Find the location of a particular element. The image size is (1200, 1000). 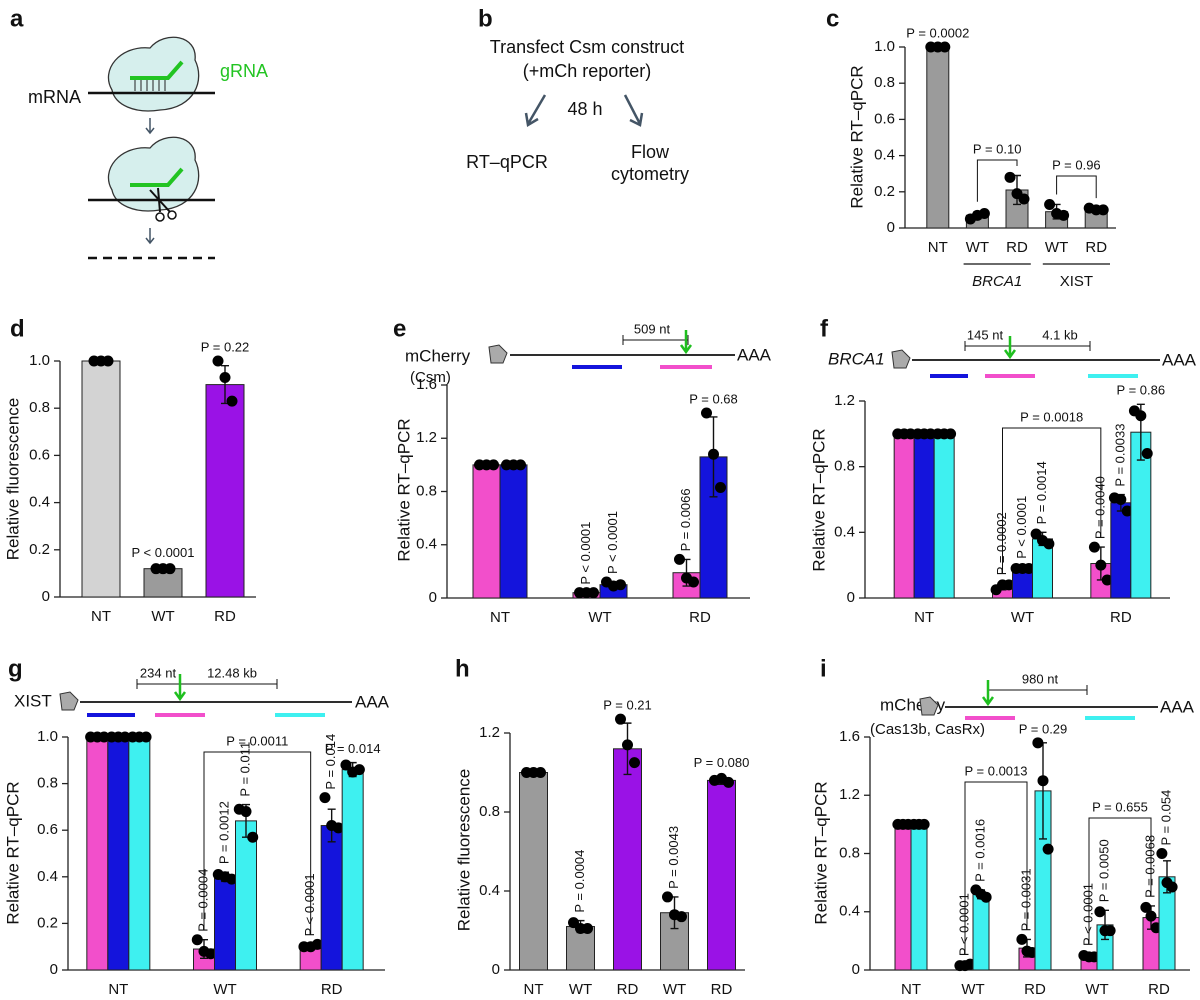

p-value-label: P = 0.22 is located at coordinates (225, 346).